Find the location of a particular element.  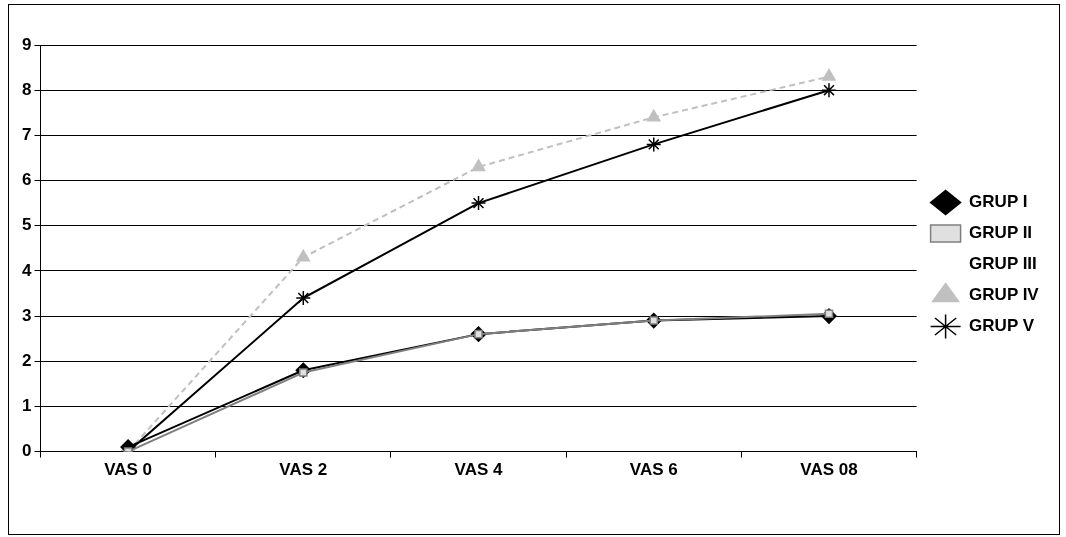

y-tick-label: 6 is located at coordinates (26, 180).